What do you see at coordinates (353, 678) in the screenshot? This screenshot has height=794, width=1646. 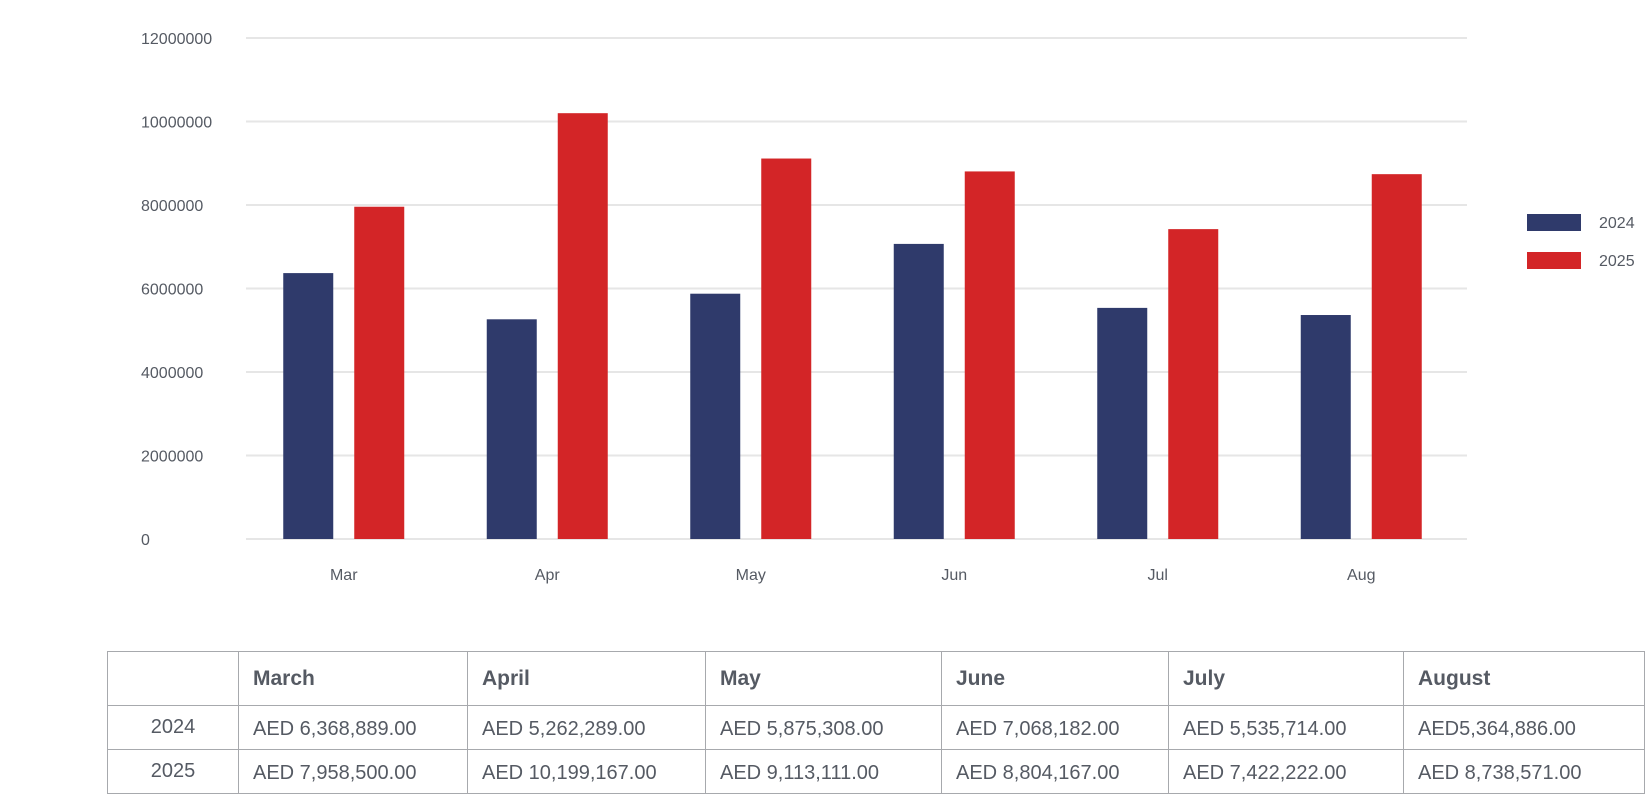 I see `table-header-cell: March` at bounding box center [353, 678].